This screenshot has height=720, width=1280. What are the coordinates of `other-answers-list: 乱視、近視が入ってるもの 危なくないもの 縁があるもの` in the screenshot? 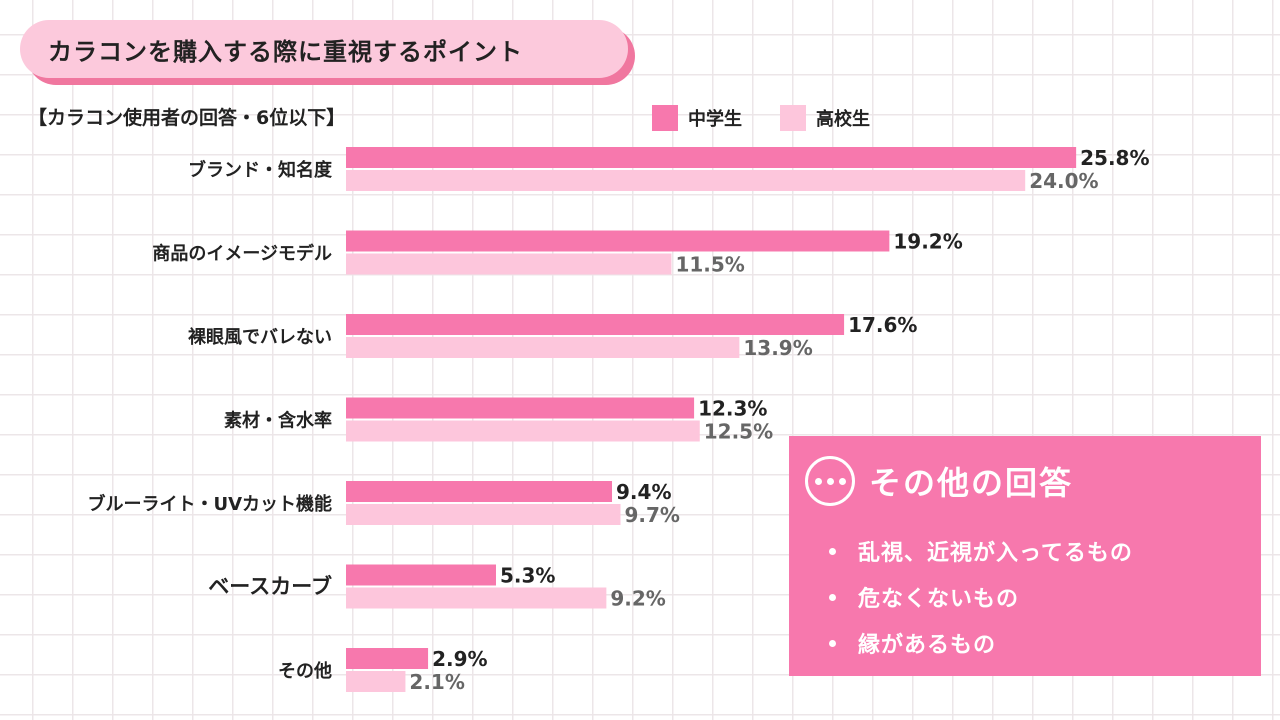 It's located at (981, 597).